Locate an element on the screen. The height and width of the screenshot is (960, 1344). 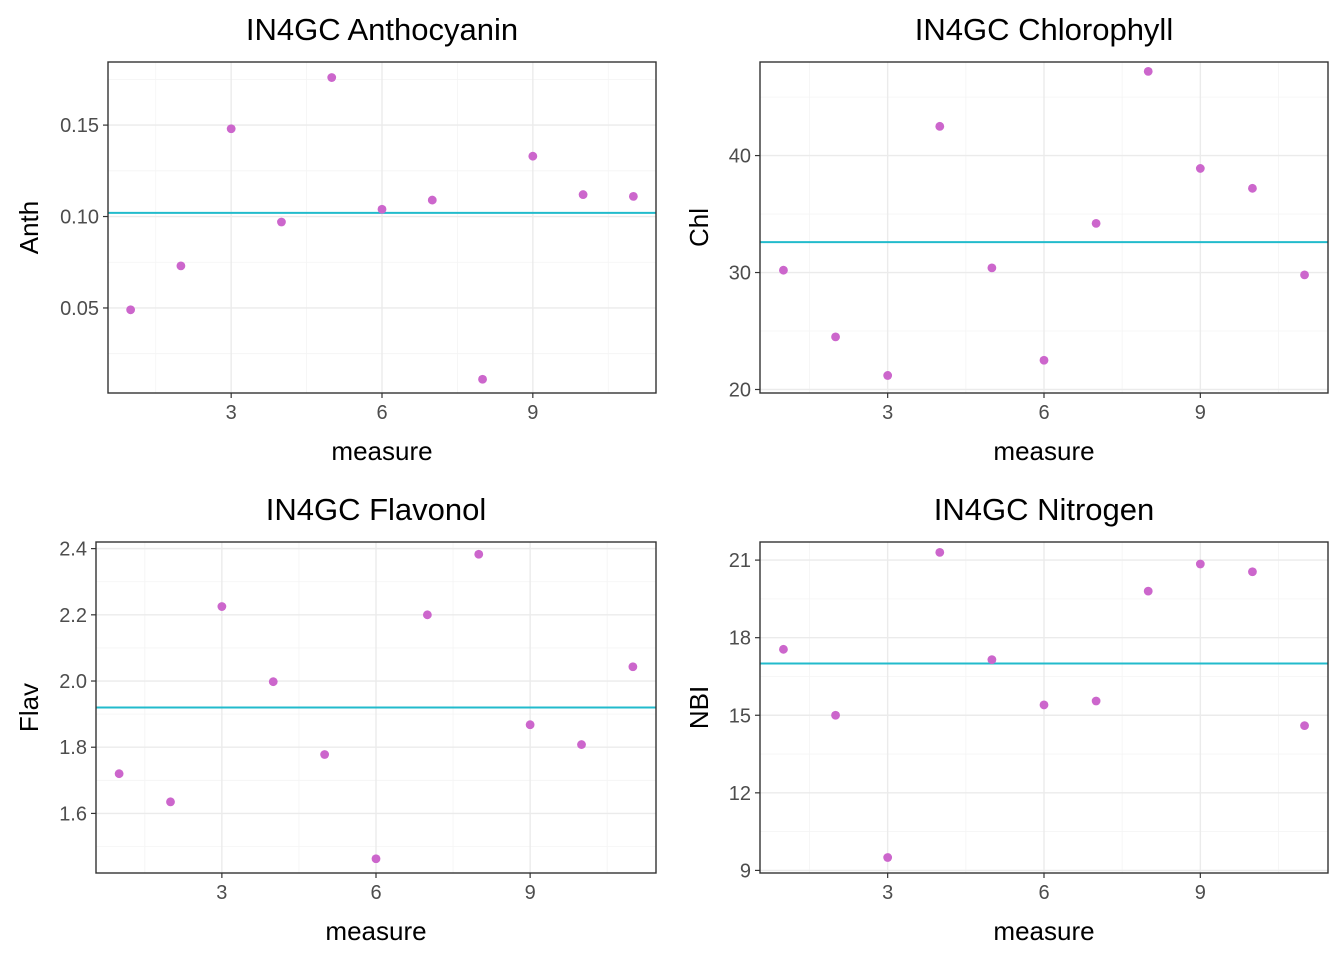
y-tick-label: 12 is located at coordinates (740, 794).